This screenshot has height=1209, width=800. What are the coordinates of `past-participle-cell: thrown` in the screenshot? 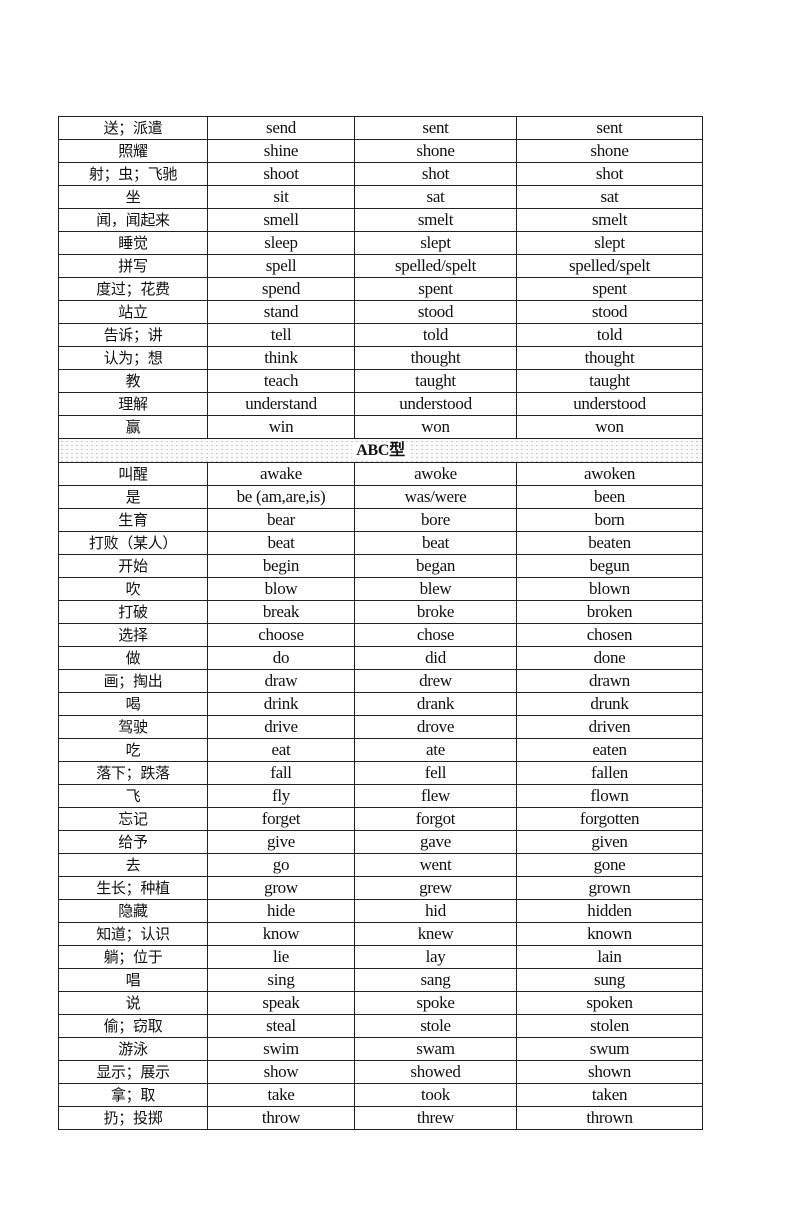 It's located at (609, 1118).